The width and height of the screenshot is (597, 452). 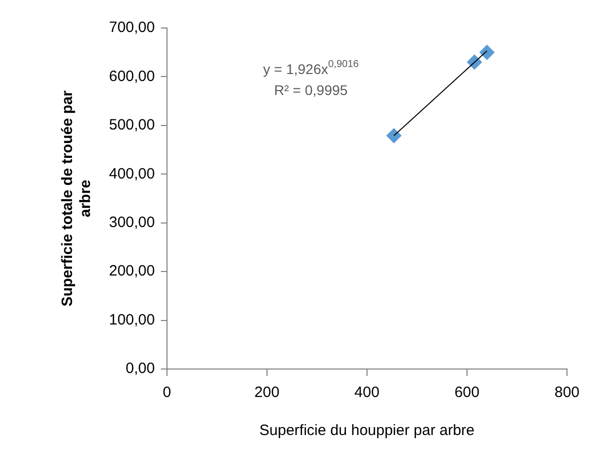 I want to click on x-tick-label: 400, so click(x=367, y=393).